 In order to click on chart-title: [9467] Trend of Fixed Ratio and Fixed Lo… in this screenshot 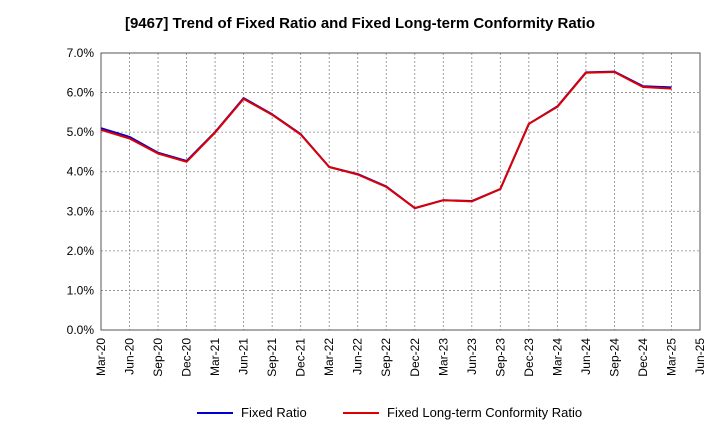, I will do `click(360, 23)`.